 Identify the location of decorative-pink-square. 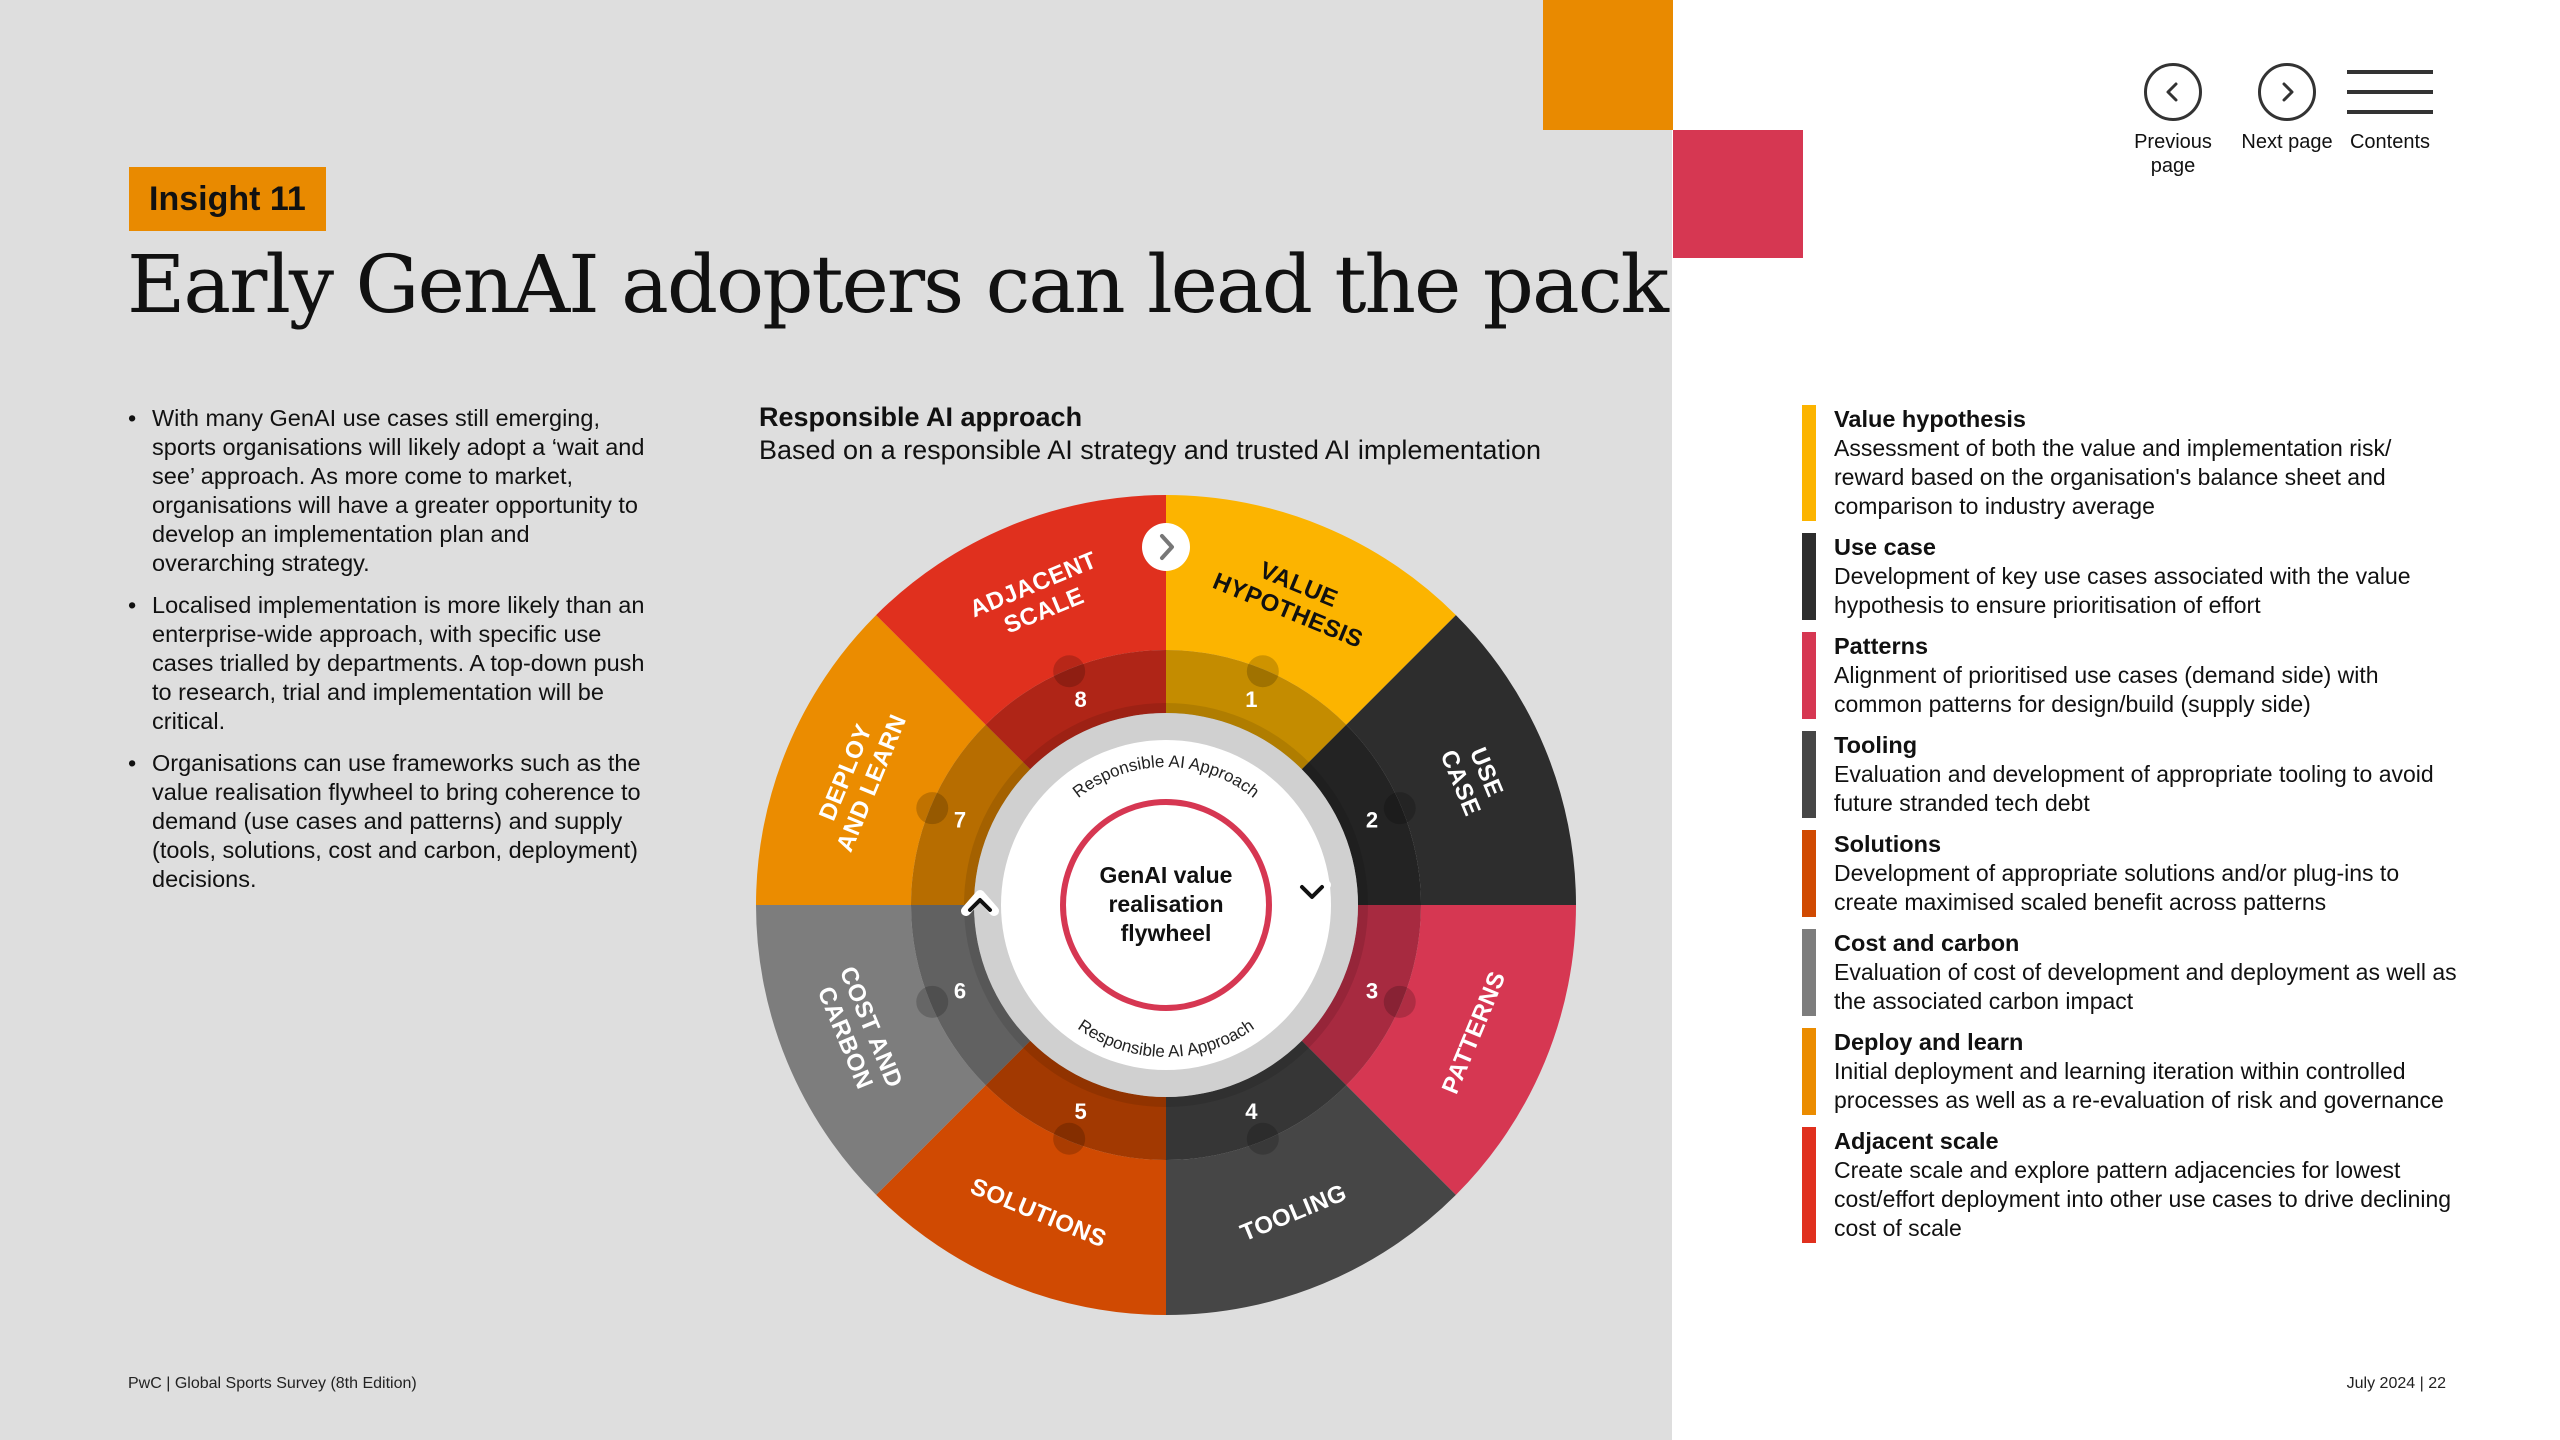
(1738, 194).